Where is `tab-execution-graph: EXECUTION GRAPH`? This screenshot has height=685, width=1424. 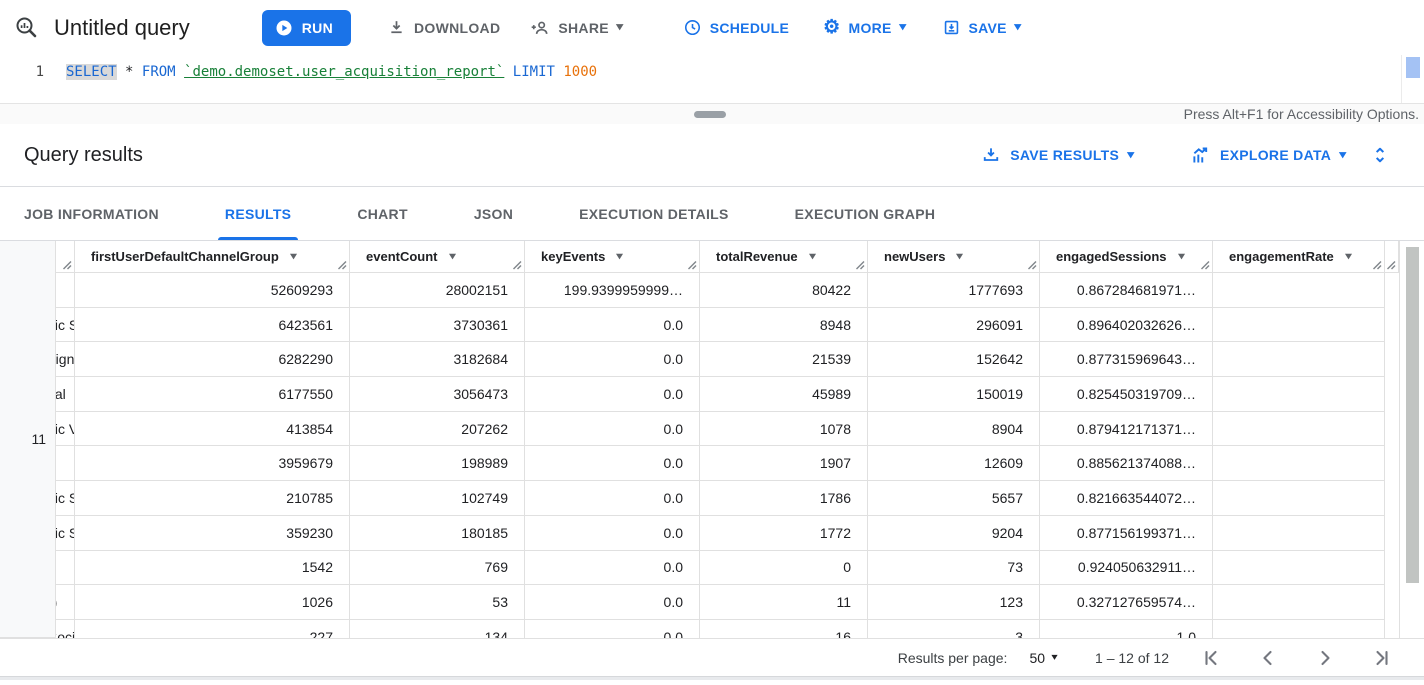 tab-execution-graph: EXECUTION GRAPH is located at coordinates (865, 213).